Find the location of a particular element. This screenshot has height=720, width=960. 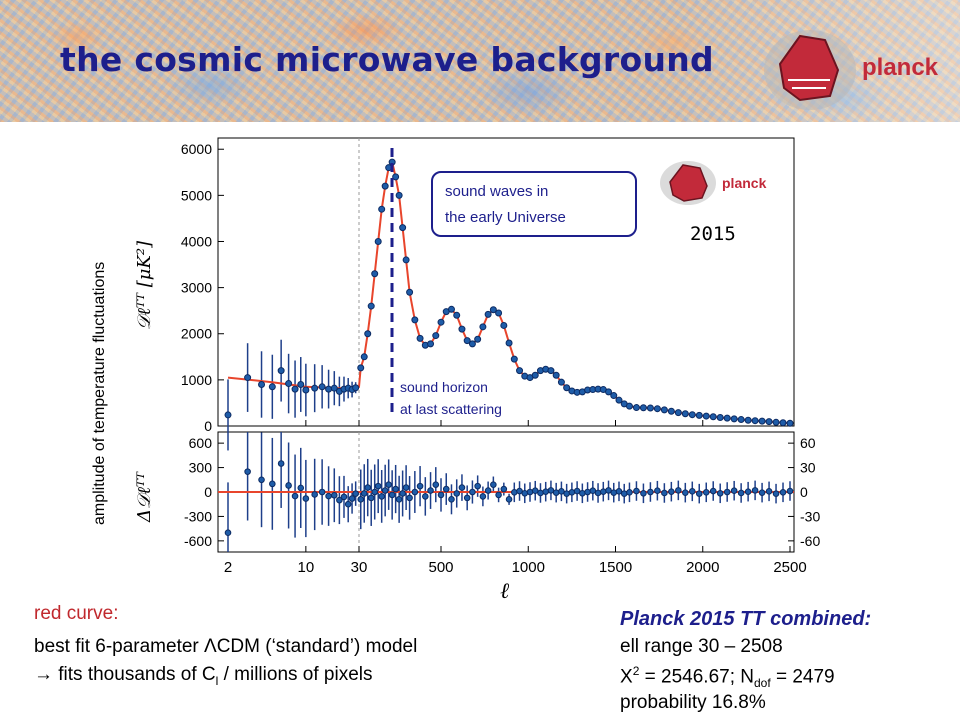

arrow-icon: → is located at coordinates (43, 674).